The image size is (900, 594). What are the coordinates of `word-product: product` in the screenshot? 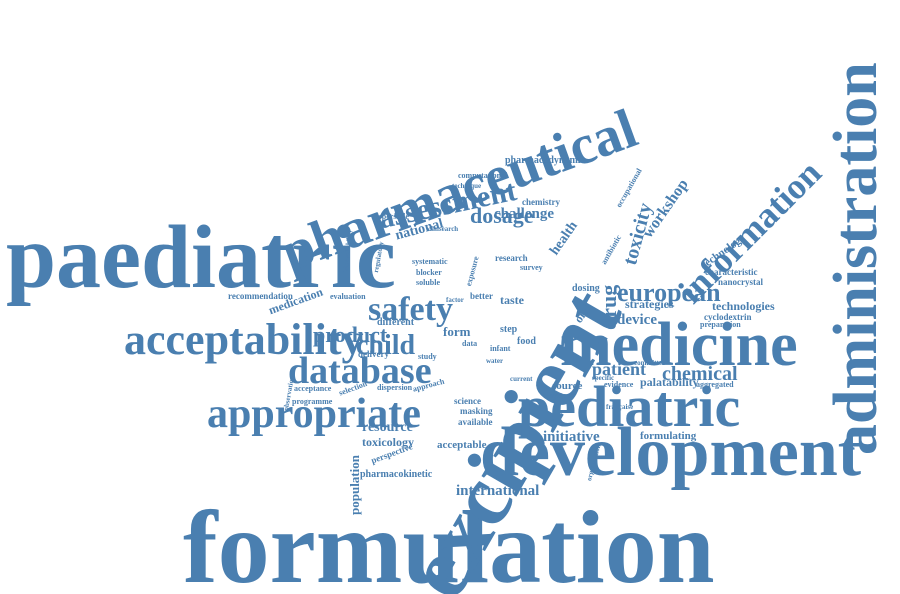 It's located at (350, 334).